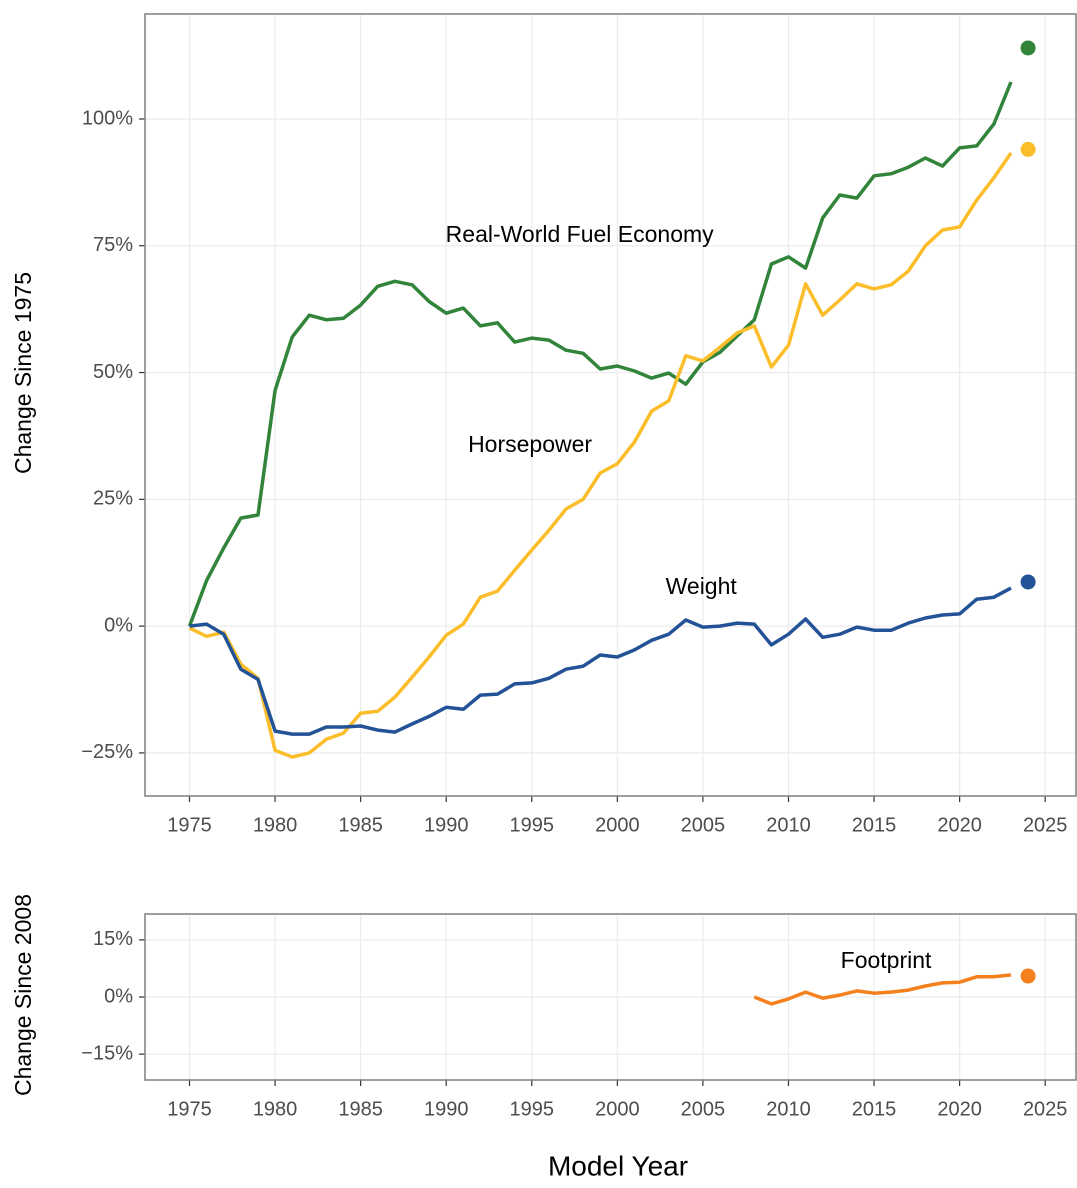 This screenshot has height=1188, width=1077. Describe the element at coordinates (23, 373) in the screenshot. I see `y-axis-title: Change Since 1975` at that location.